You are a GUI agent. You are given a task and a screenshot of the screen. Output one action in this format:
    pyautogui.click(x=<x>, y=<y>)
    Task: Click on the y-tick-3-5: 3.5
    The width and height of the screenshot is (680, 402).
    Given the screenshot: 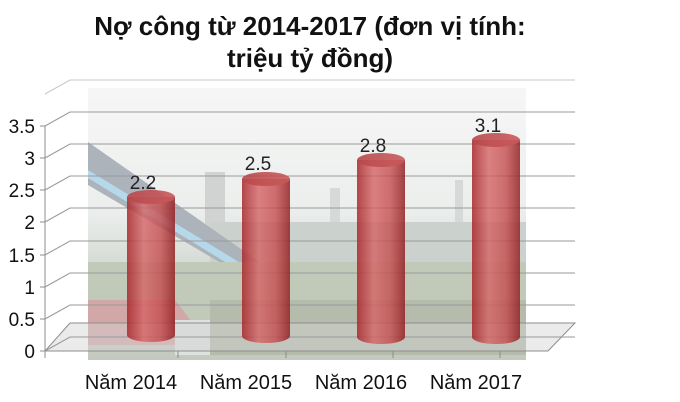 What is the action you would take?
    pyautogui.click(x=22, y=127)
    